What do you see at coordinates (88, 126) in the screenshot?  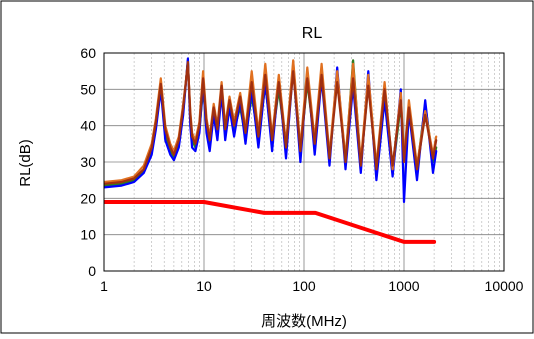 I see `y-tick-label: 40` at bounding box center [88, 126].